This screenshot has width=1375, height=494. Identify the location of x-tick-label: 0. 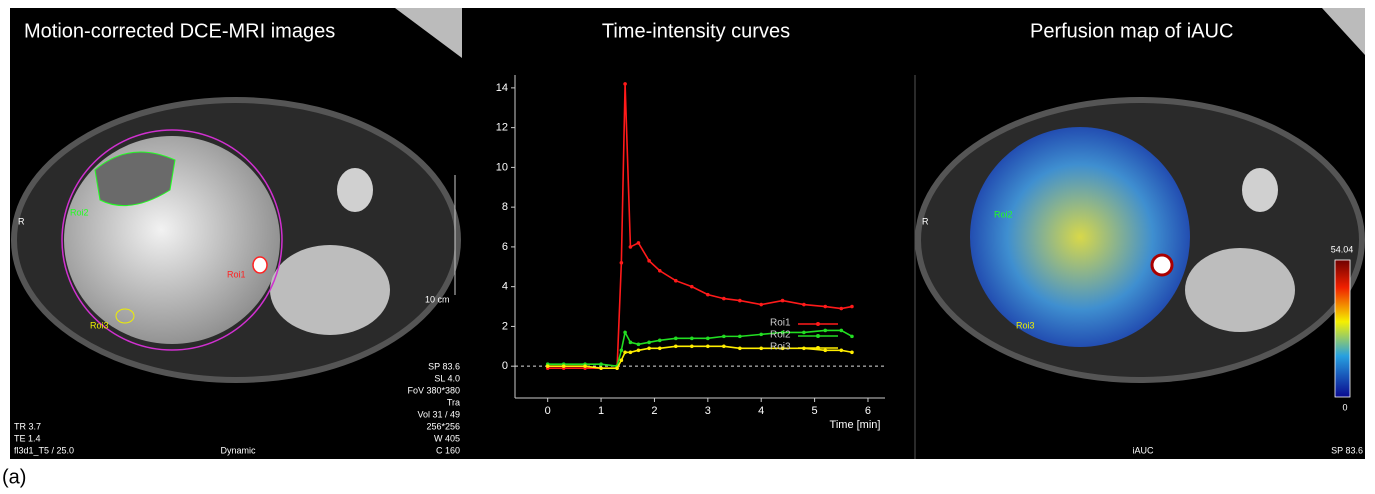
(548, 411).